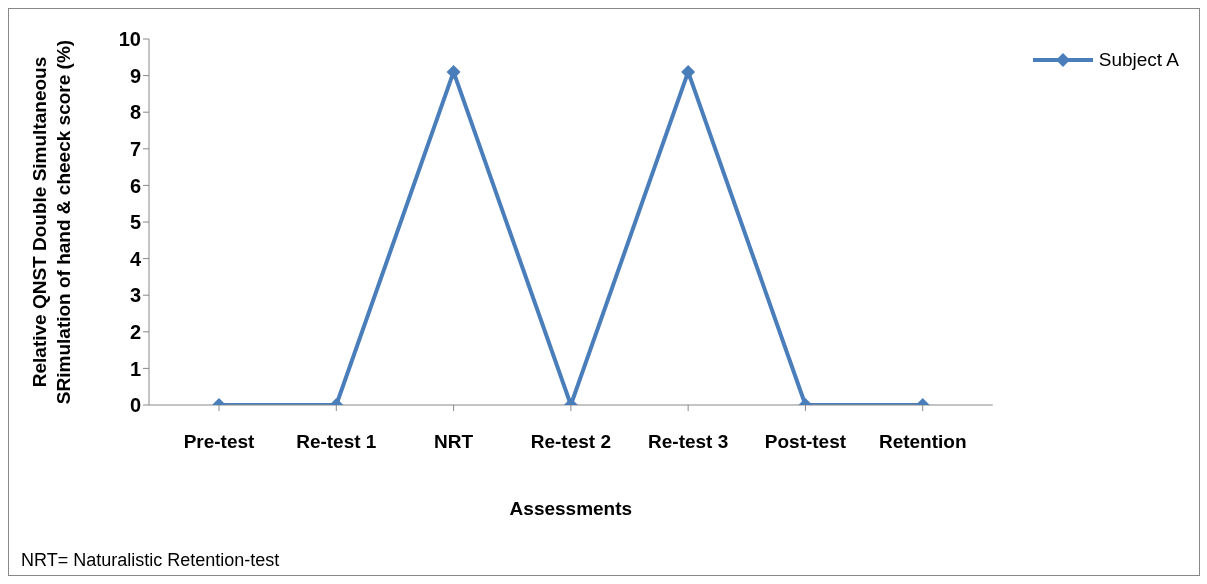 The width and height of the screenshot is (1207, 584). I want to click on x-tick-label: Post-test, so click(805, 442).